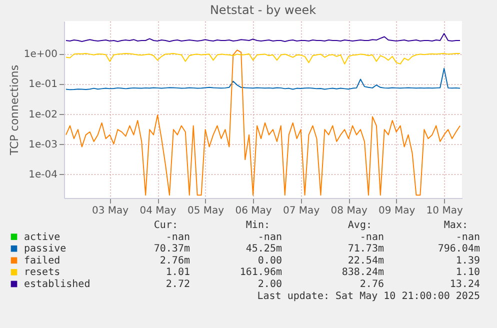 This screenshot has height=328, width=497. I want to click on y-tick-label: 1e-03, so click(43, 144).